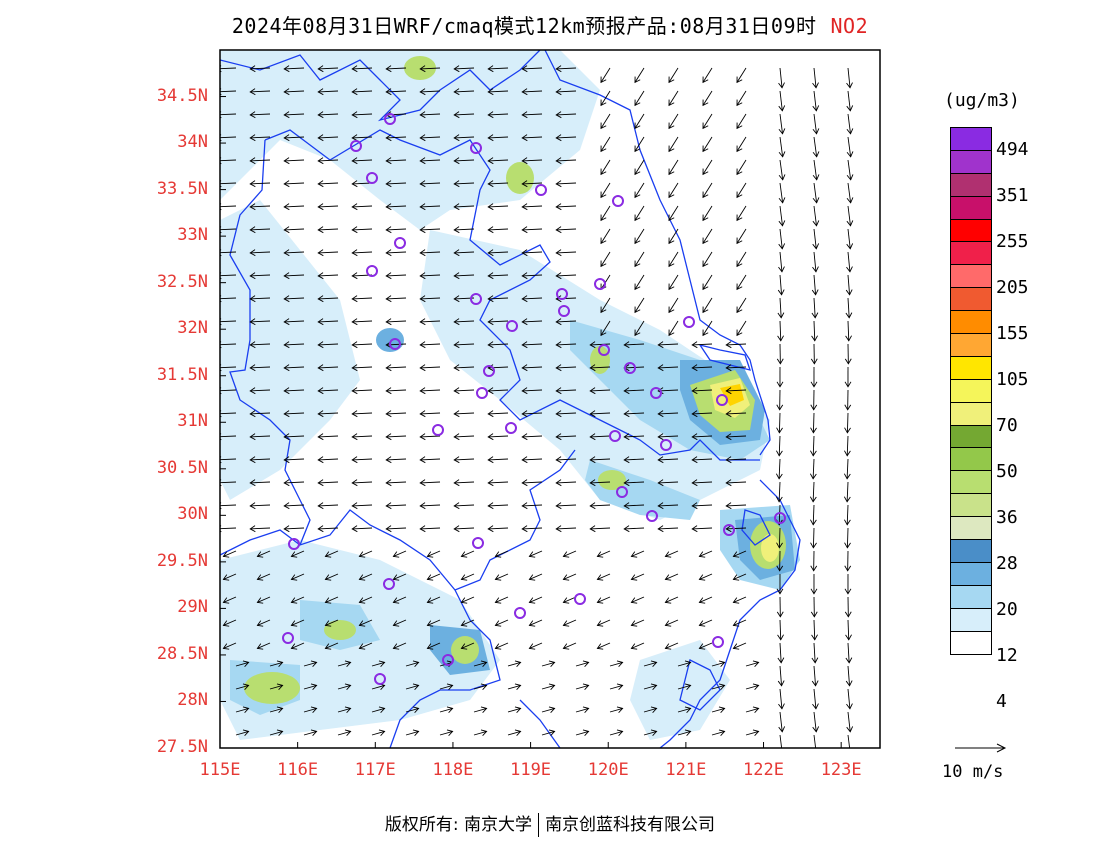 The image size is (1100, 850). Describe the element at coordinates (981, 748) in the screenshot. I see `wind-scale-arrow` at that location.